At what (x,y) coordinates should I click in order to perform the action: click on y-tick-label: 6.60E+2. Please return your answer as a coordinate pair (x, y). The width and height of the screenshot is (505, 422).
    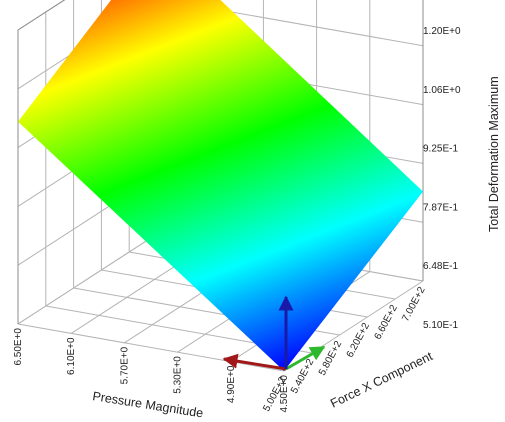
    Looking at the image, I should click on (387, 322).